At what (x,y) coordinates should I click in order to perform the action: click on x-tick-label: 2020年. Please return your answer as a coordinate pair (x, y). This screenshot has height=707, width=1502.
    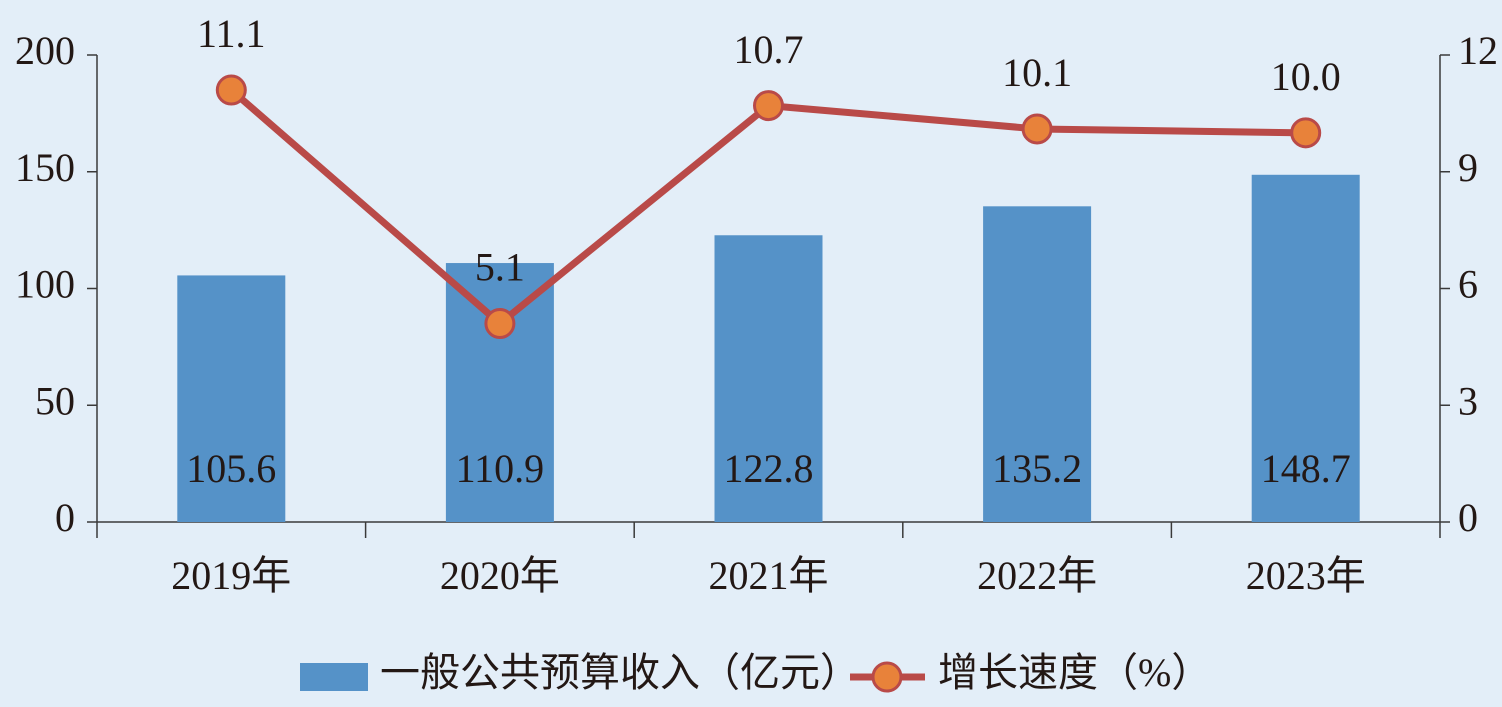
    Looking at the image, I should click on (500, 575).